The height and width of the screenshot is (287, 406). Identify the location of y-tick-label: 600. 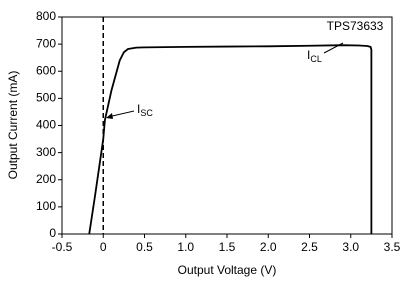
(46, 70).